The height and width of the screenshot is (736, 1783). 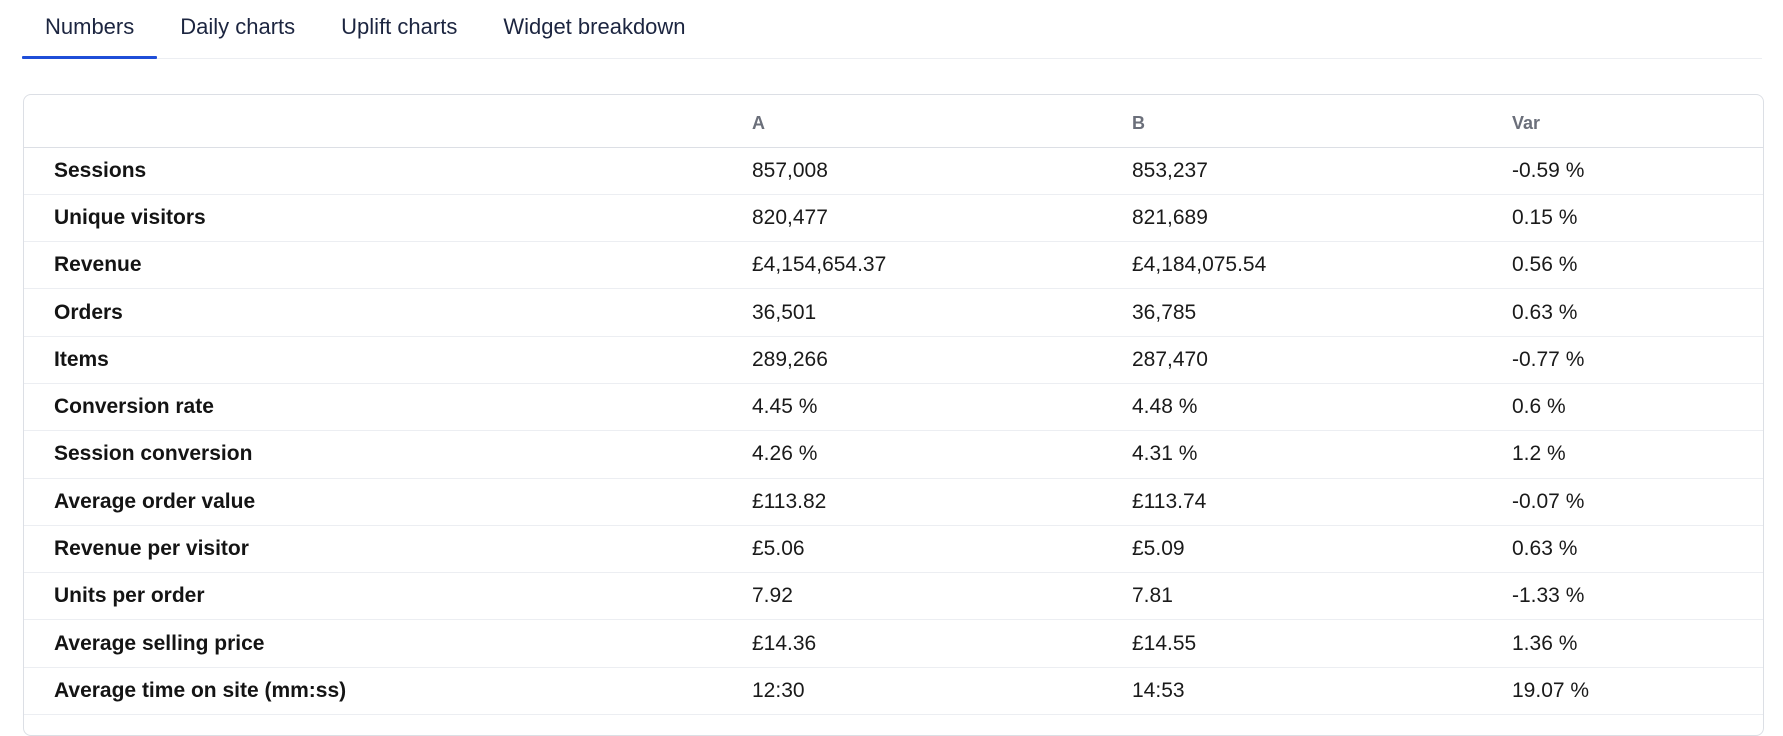 I want to click on metric-label: Revenue per visitor, so click(x=388, y=549).